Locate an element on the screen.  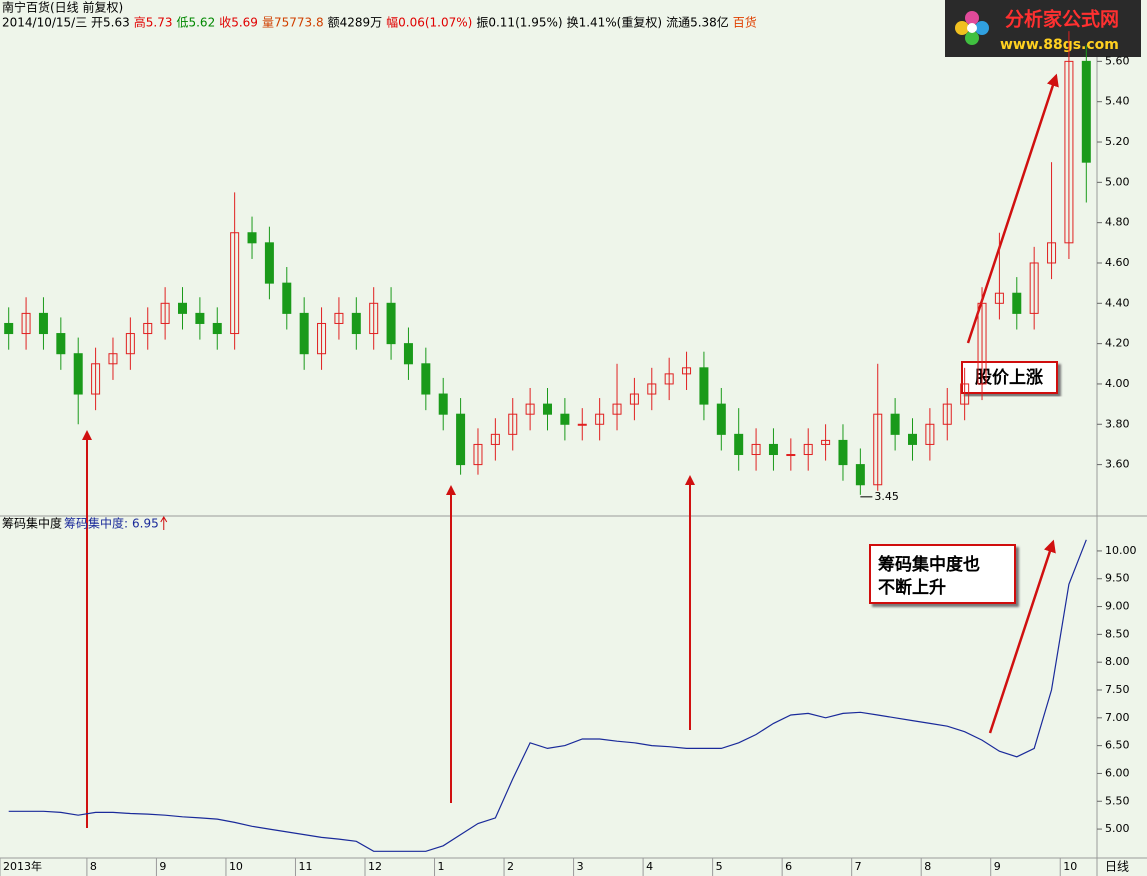
y-tick-label: 4.60 is located at coordinates (1117, 262).